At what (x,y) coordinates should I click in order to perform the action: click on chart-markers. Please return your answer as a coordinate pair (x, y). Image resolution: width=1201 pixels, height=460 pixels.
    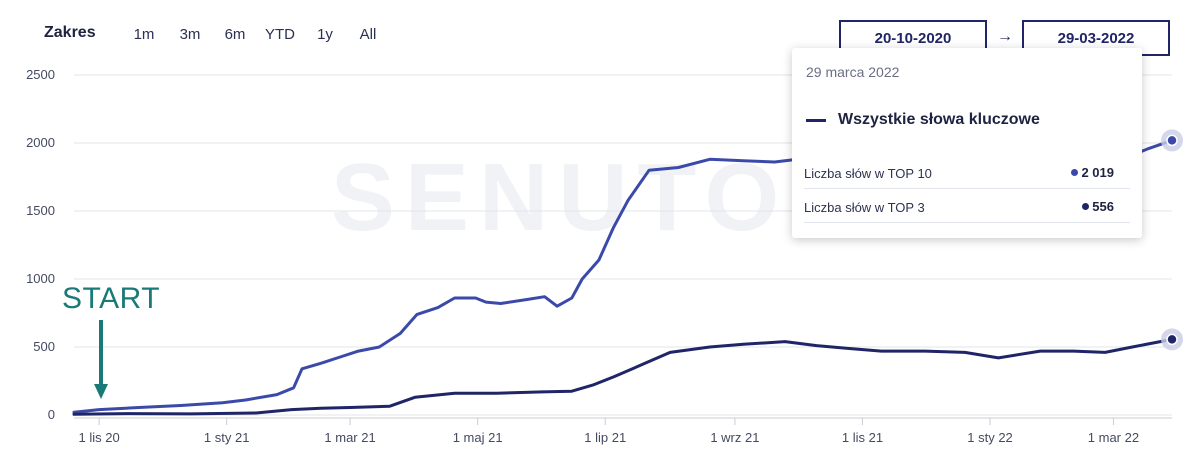
    Looking at the image, I should click on (1172, 240).